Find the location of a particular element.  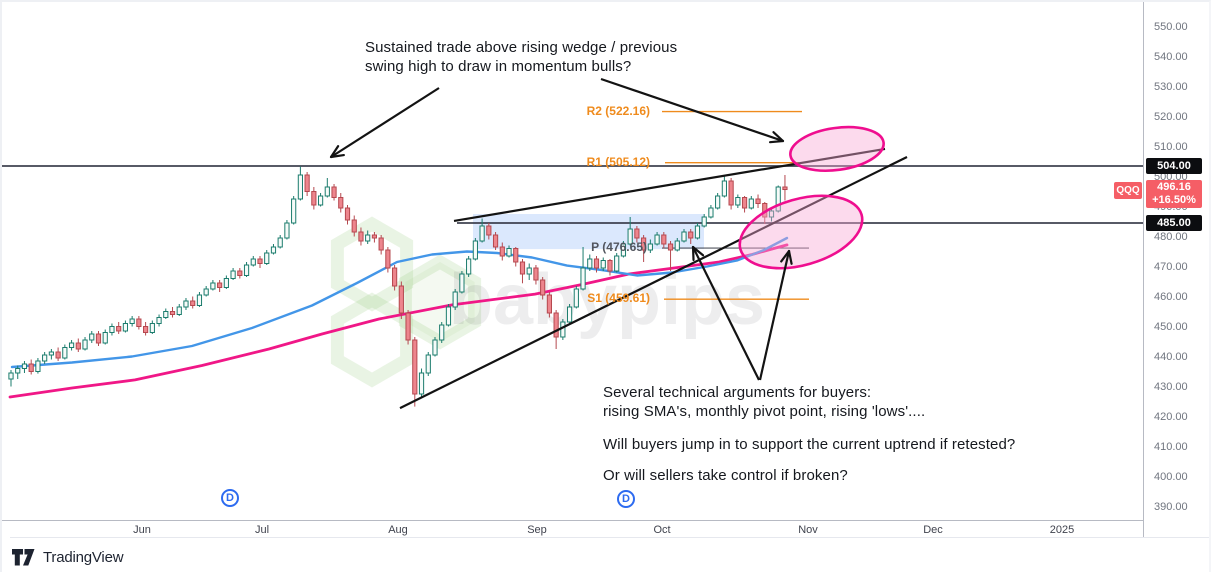

last-price-change: +16.50% is located at coordinates (1174, 200).